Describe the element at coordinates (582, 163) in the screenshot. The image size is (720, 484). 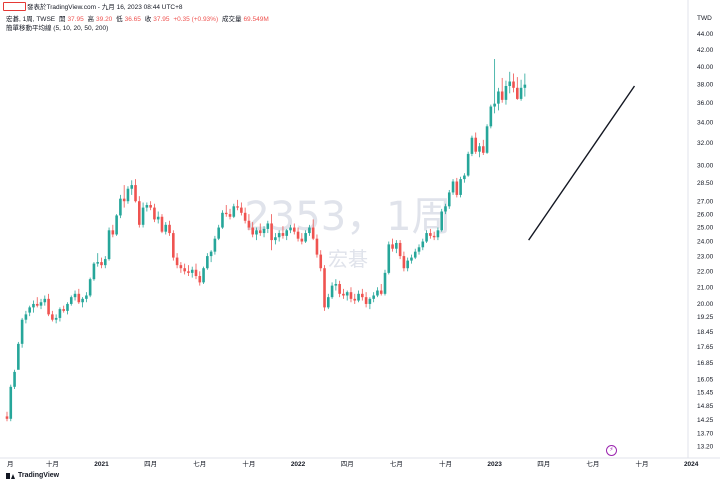
I see `trendline-layer` at that location.